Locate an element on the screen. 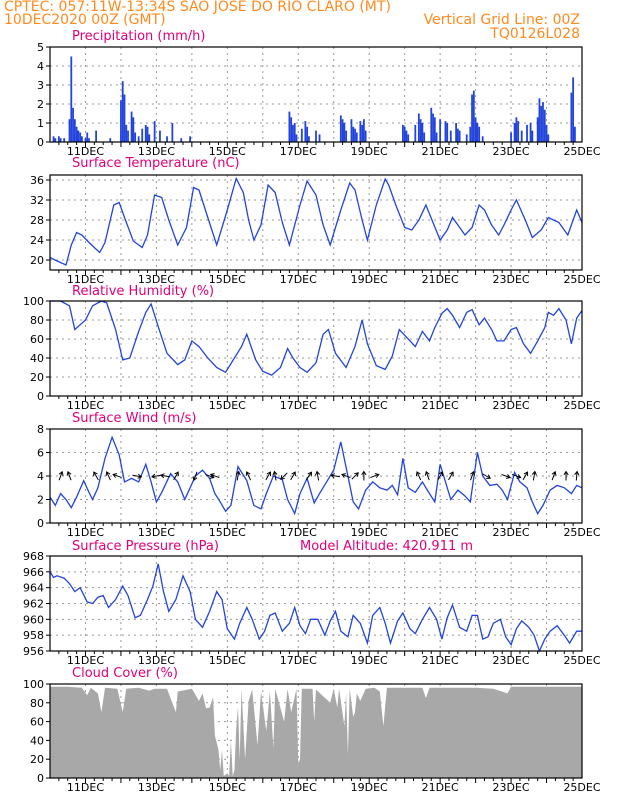 This screenshot has height=800, width=618. y-tick-label: 24 is located at coordinates (37, 240).